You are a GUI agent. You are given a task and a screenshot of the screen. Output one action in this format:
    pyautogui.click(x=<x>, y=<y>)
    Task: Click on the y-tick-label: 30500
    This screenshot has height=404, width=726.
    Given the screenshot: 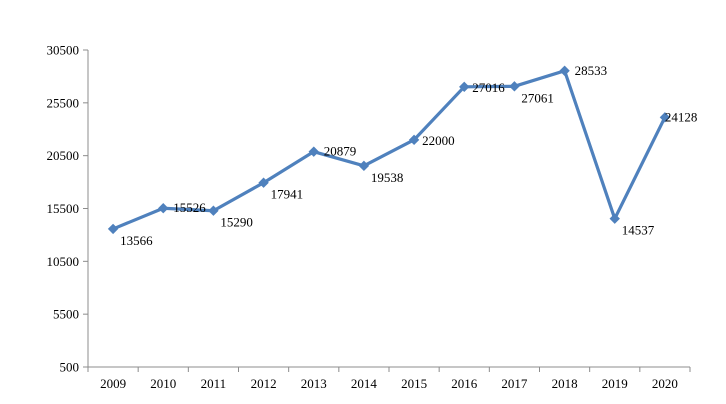 What is the action you would take?
    pyautogui.click(x=63, y=50)
    